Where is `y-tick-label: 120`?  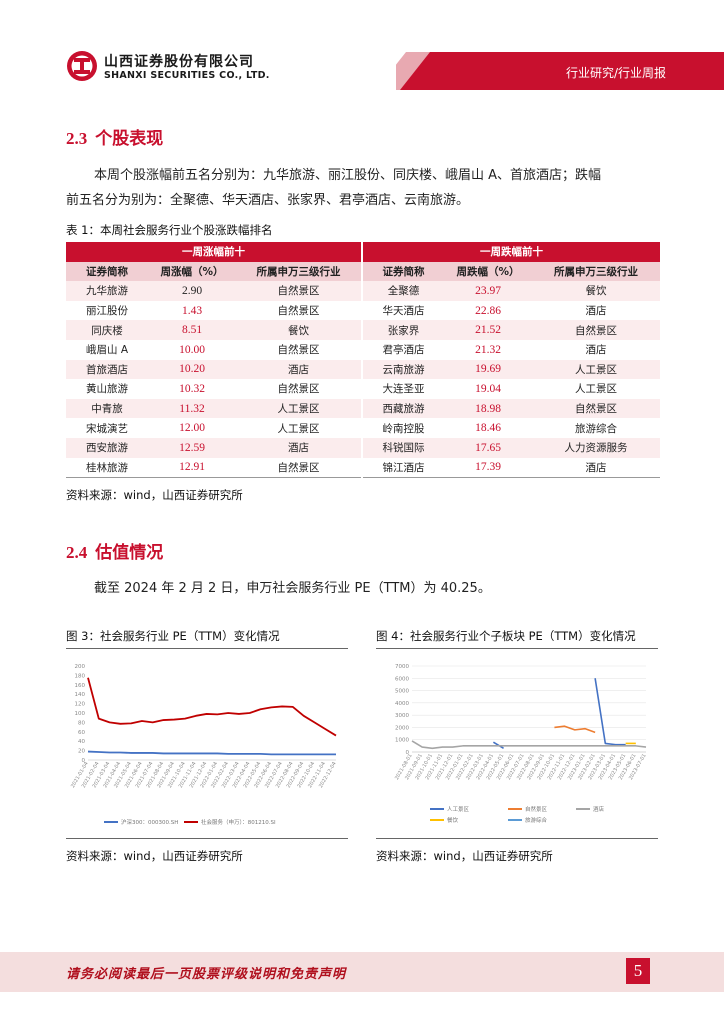
y-tick-label: 120 is located at coordinates (80, 705).